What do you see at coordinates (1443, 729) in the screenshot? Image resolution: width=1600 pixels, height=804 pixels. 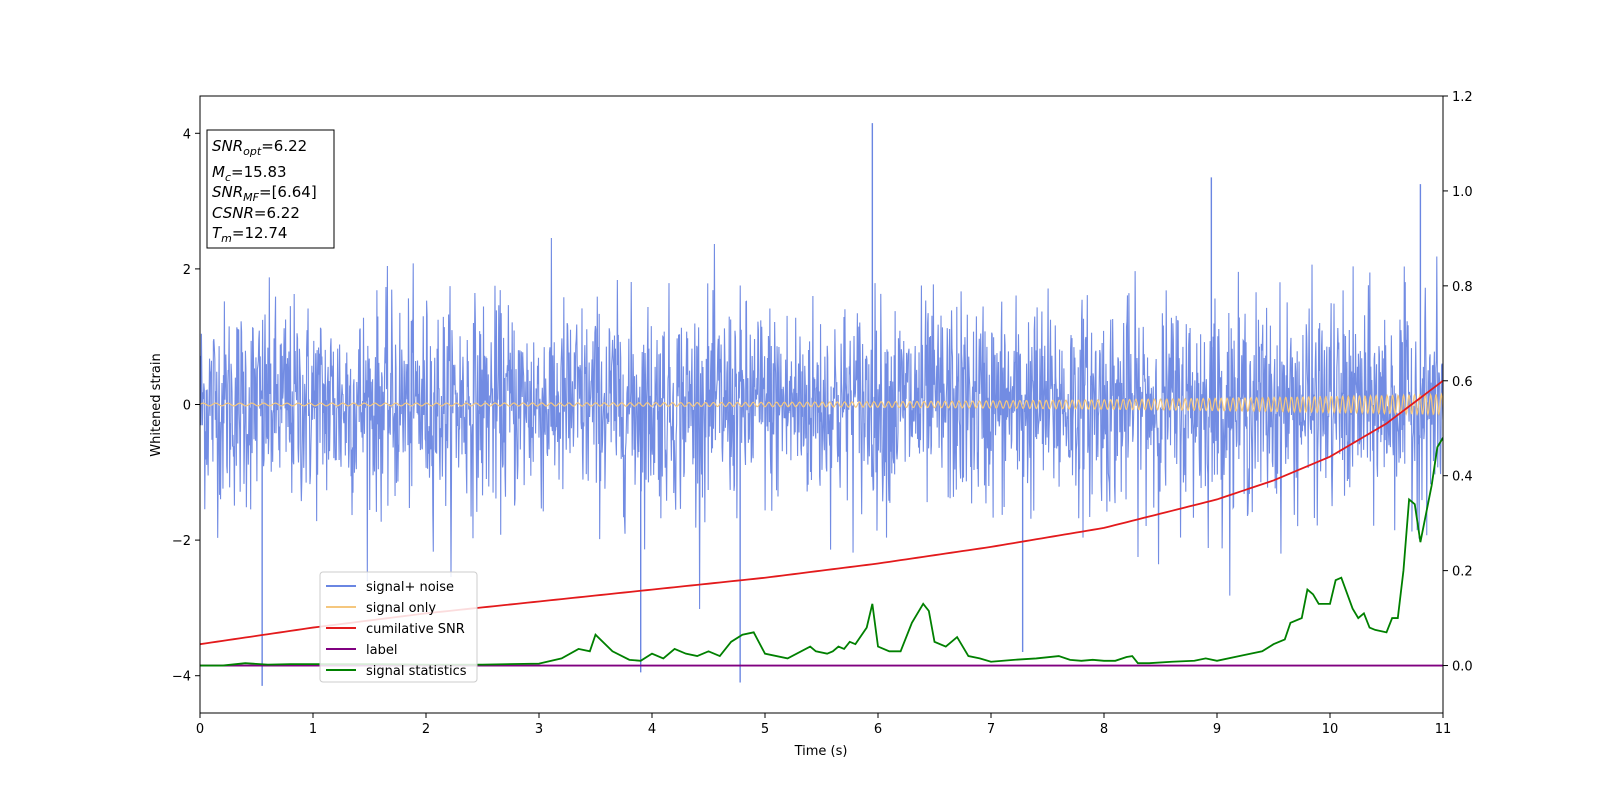 I see `x-tick-label: 11` at bounding box center [1443, 729].